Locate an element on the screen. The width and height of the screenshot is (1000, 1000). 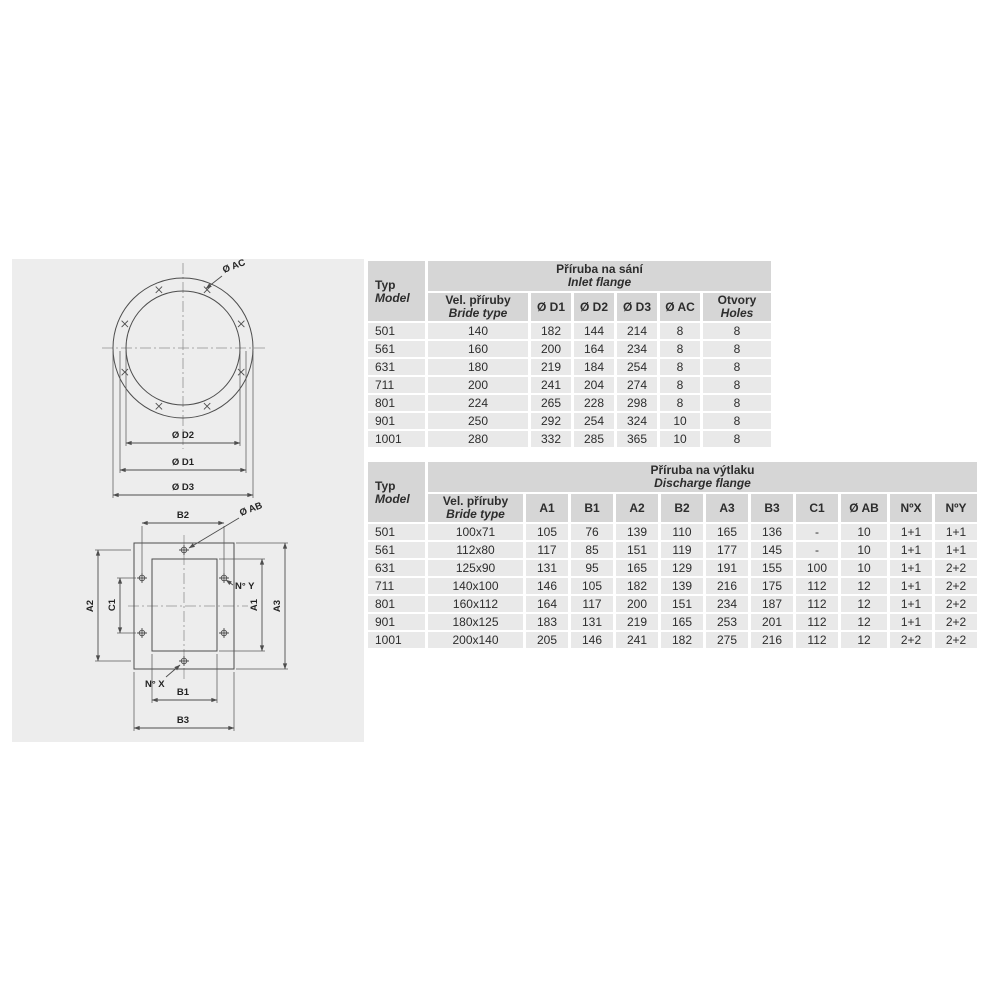
table-cell: 180 is located at coordinates (478, 367).